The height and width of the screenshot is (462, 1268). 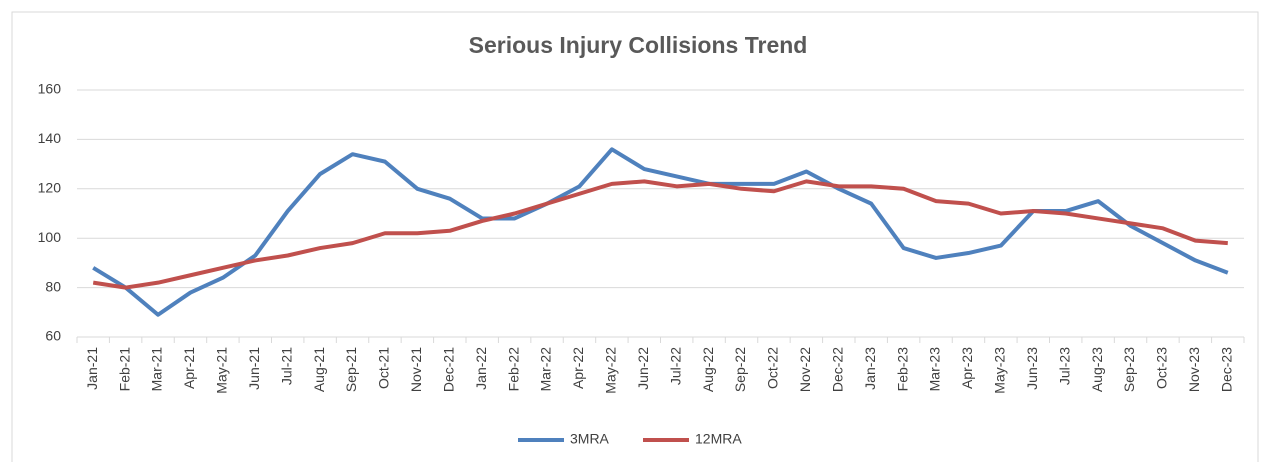 What do you see at coordinates (805, 369) in the screenshot?
I see `x-tick-label: Nov-22` at bounding box center [805, 369].